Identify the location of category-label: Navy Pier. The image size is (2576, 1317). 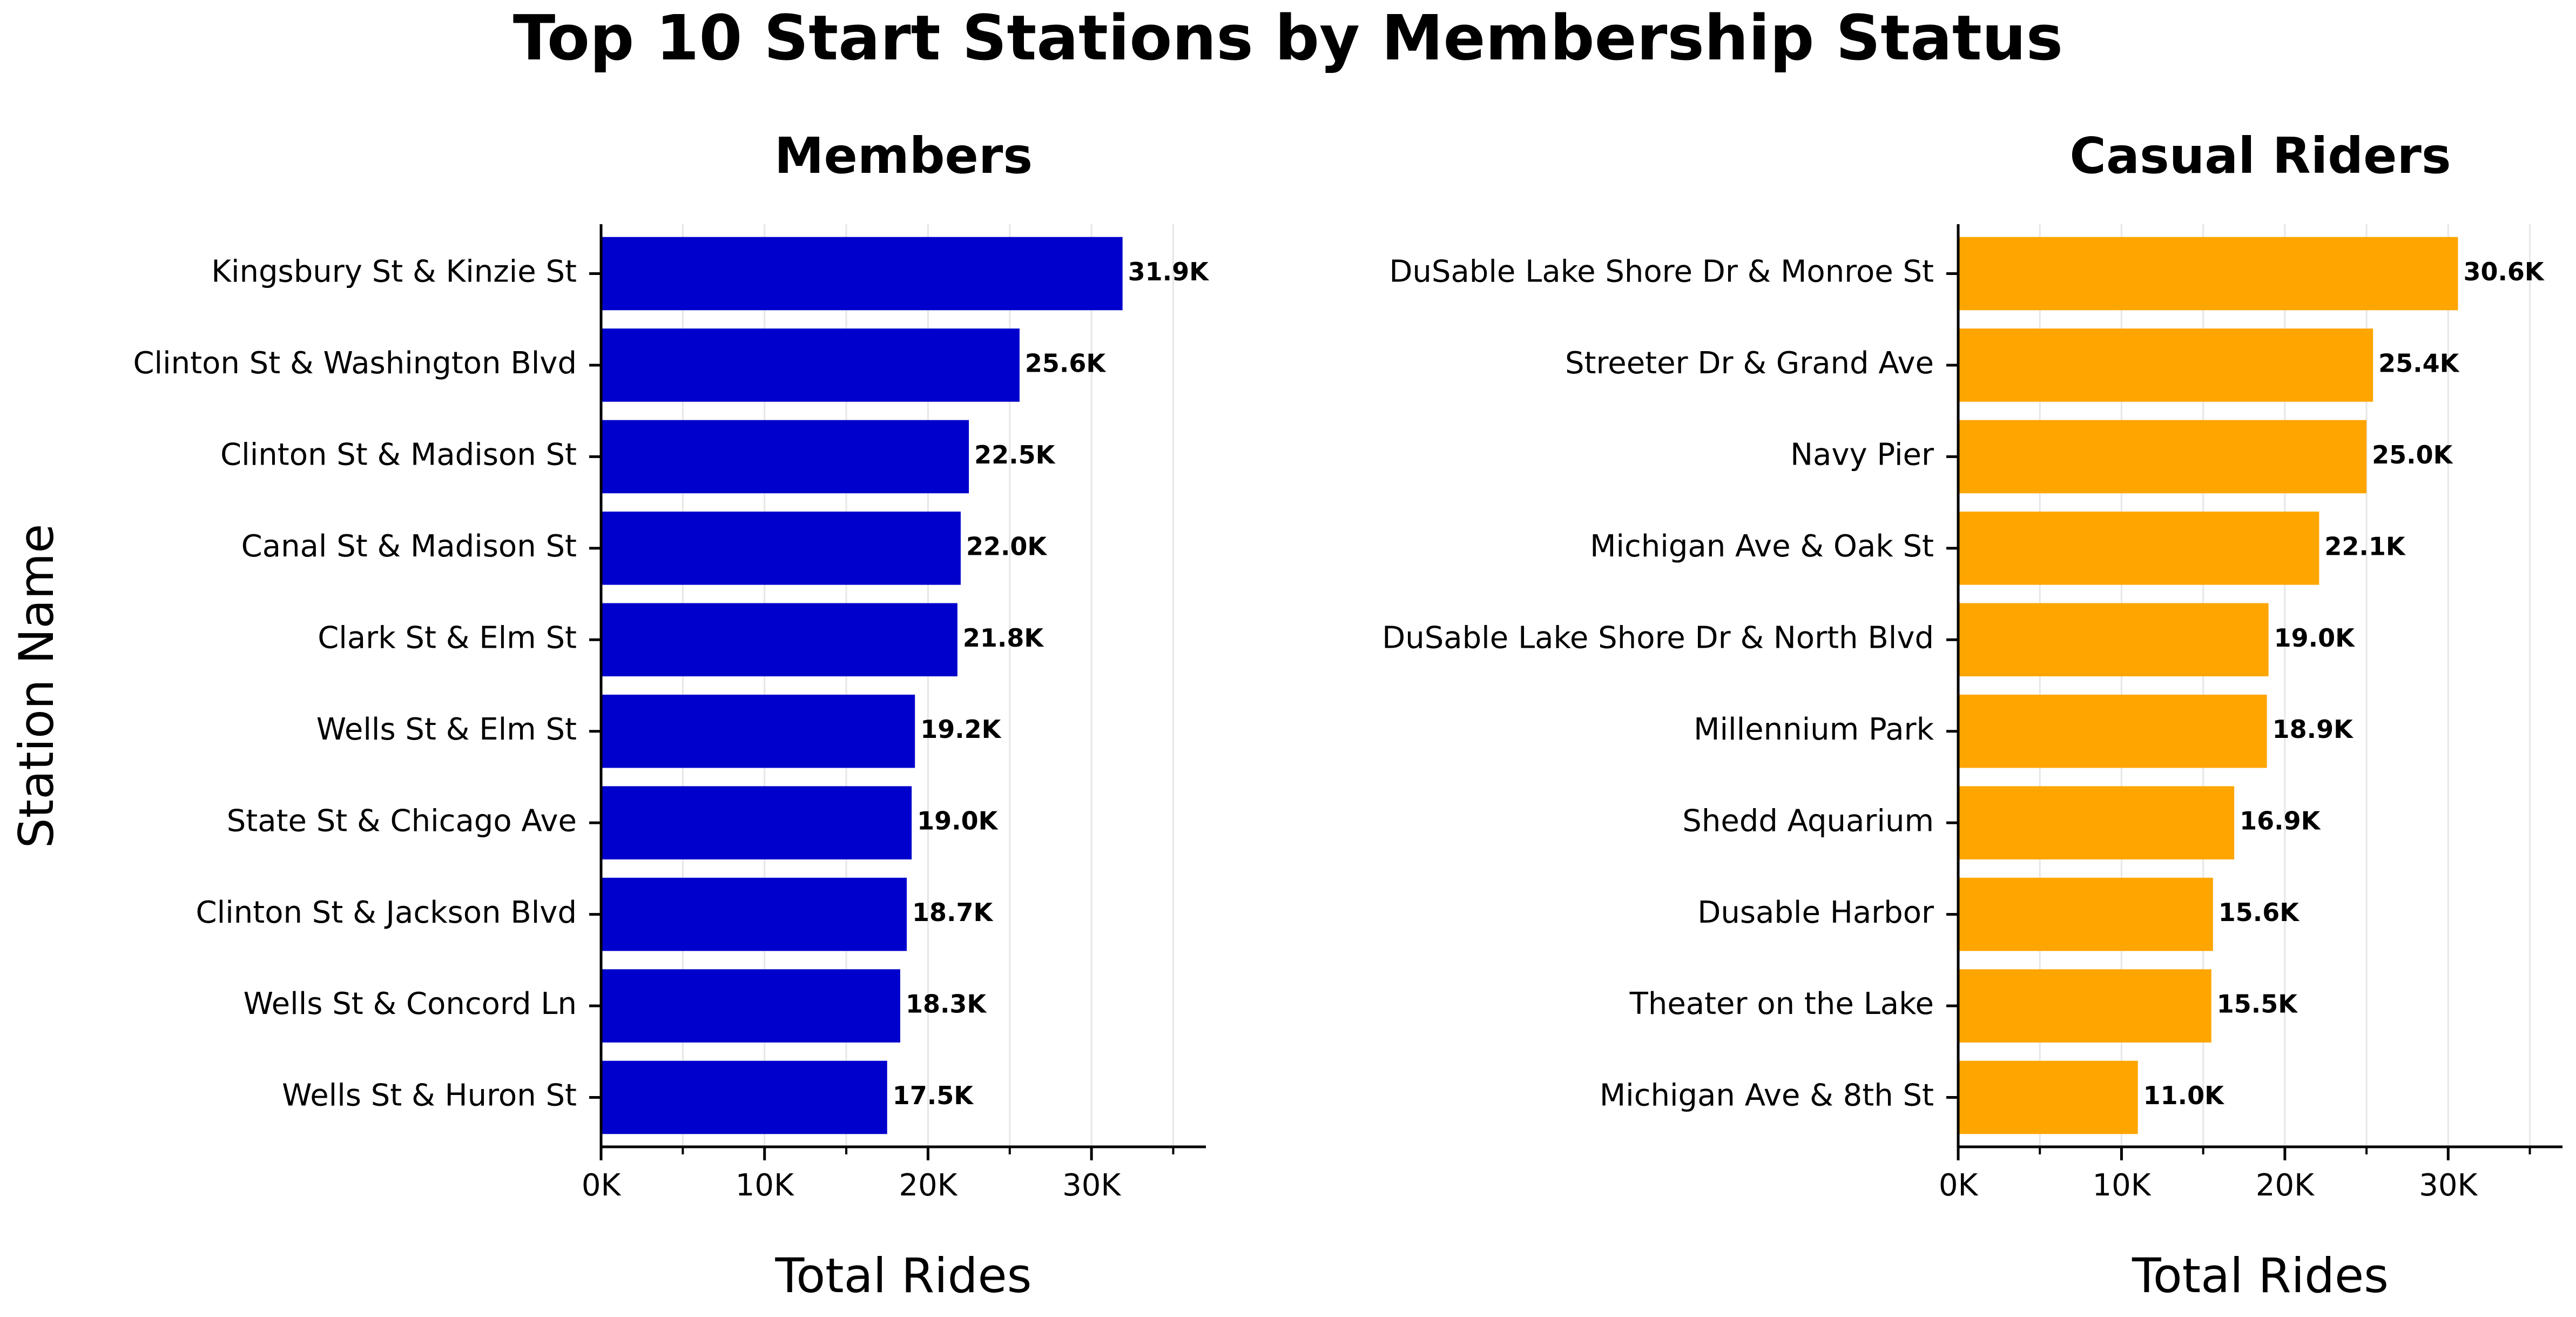
(1862, 455).